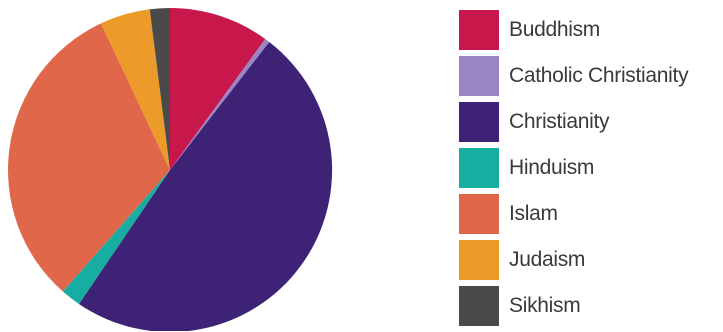 The image size is (723, 332). Describe the element at coordinates (591, 309) in the screenshot. I see `legend-item-sikhism: Sikhism` at that location.